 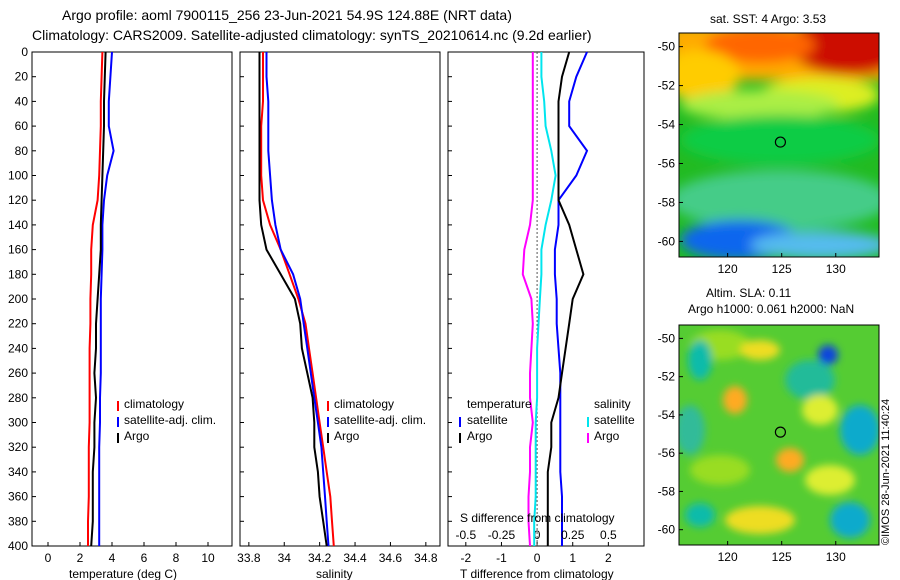 I want to click on depth-tick-label: 360, so click(x=18, y=497).